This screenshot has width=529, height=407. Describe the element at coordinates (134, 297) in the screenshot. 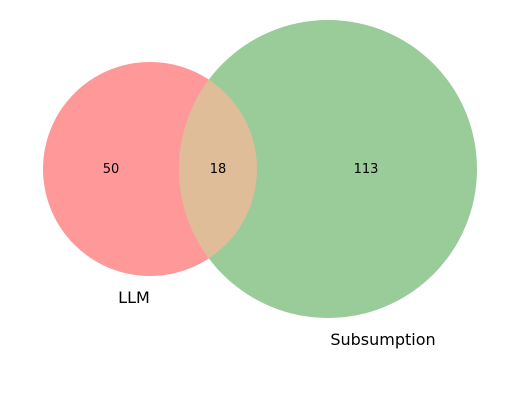

I see `llm-set-label: LLM` at that location.